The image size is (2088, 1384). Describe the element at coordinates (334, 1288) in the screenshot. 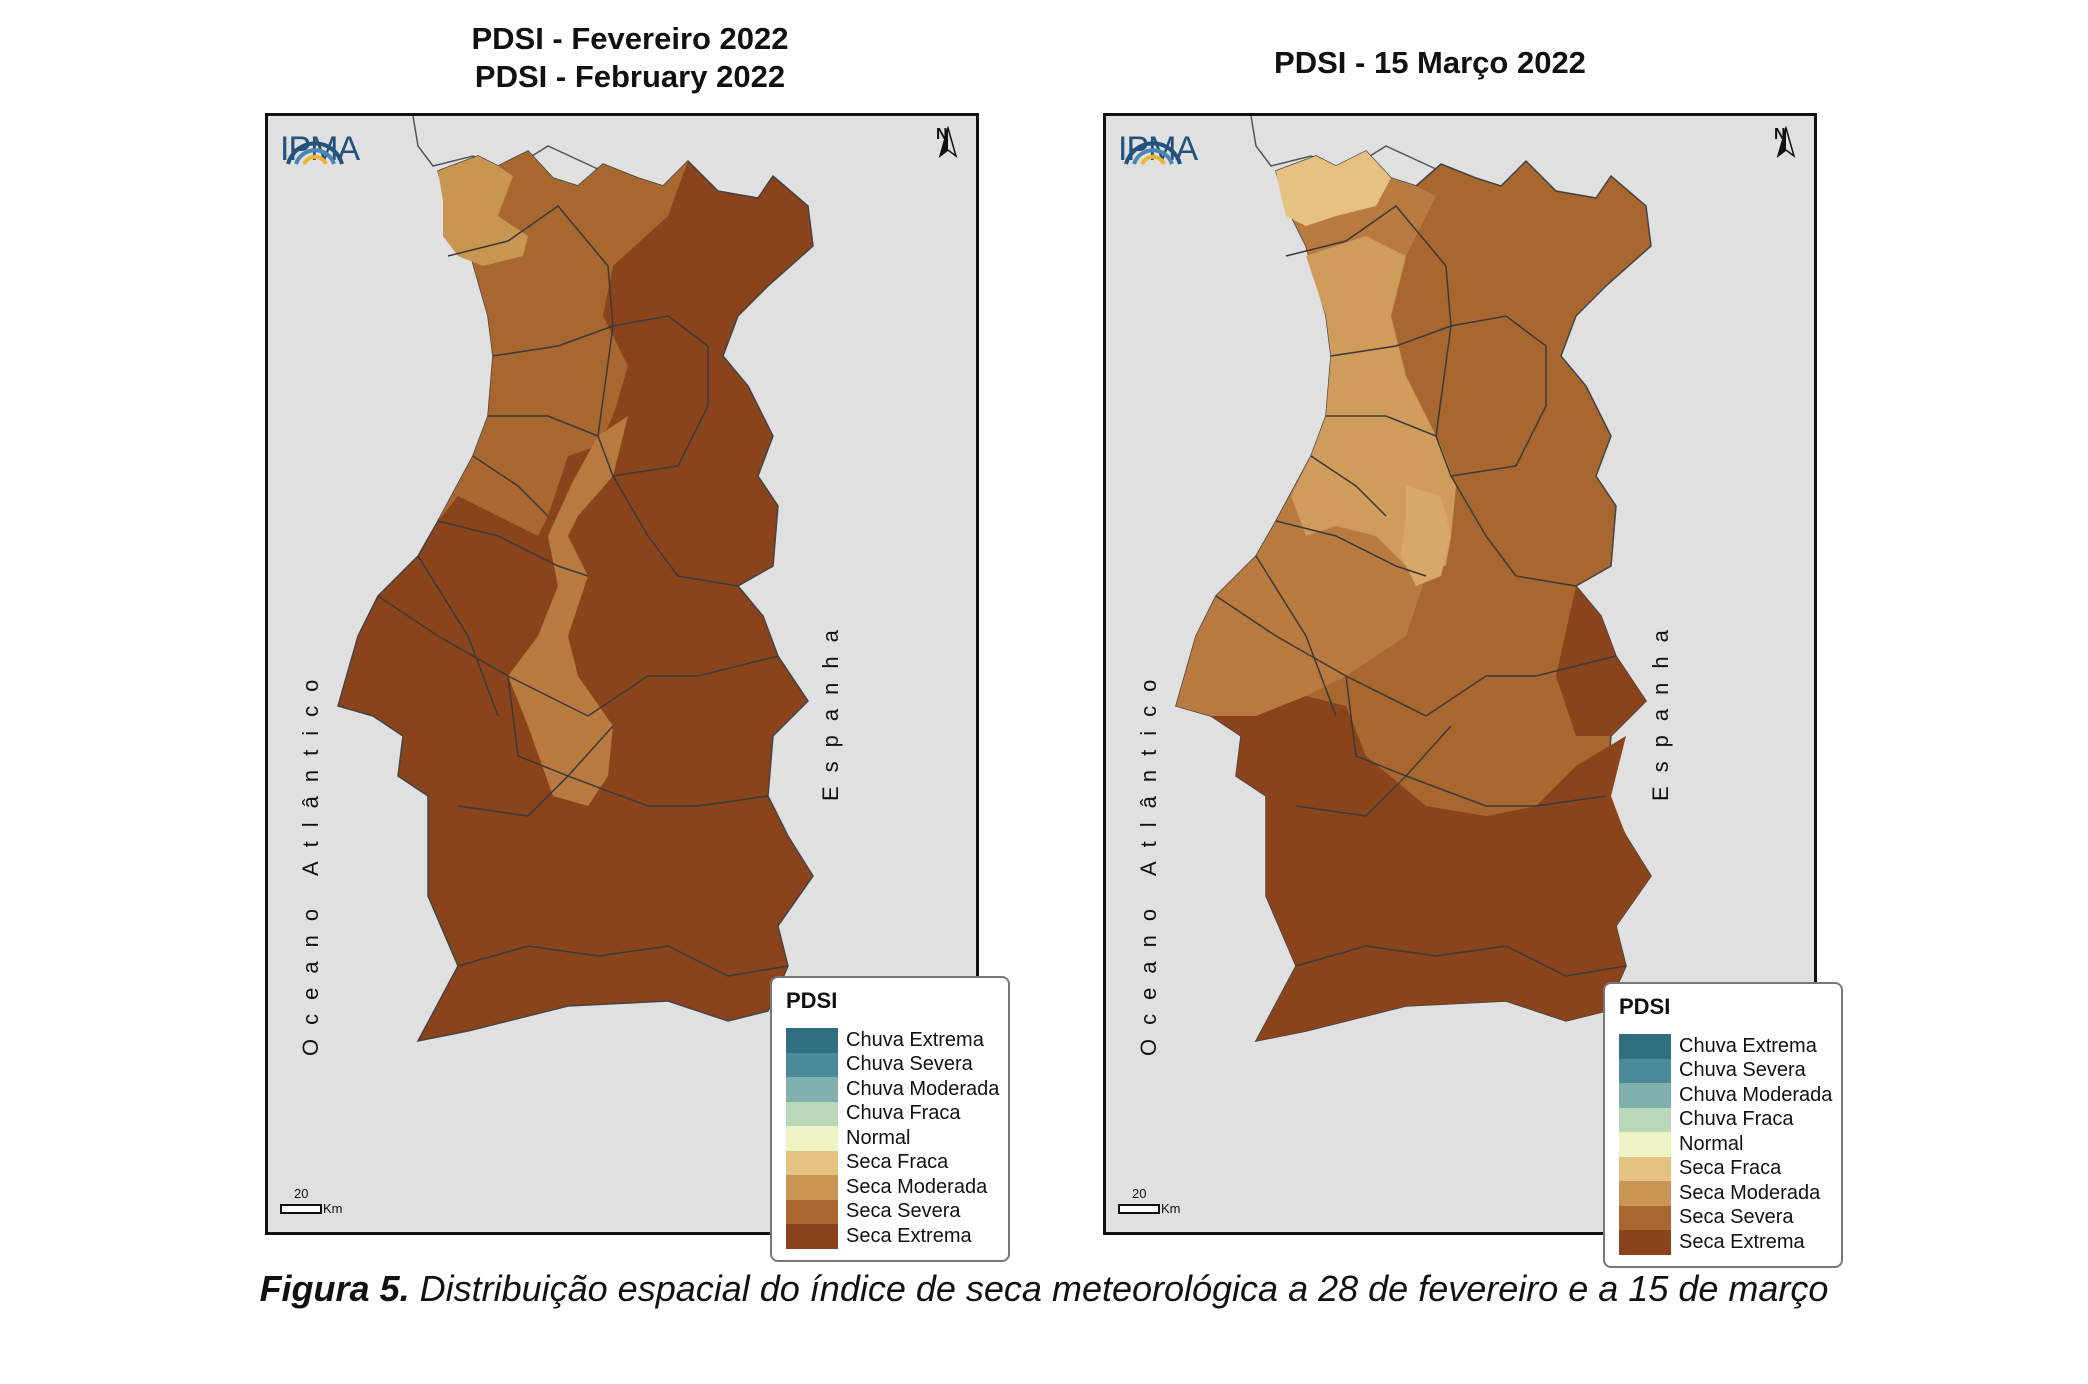

I see `caption-label: Figura 5.` at that location.